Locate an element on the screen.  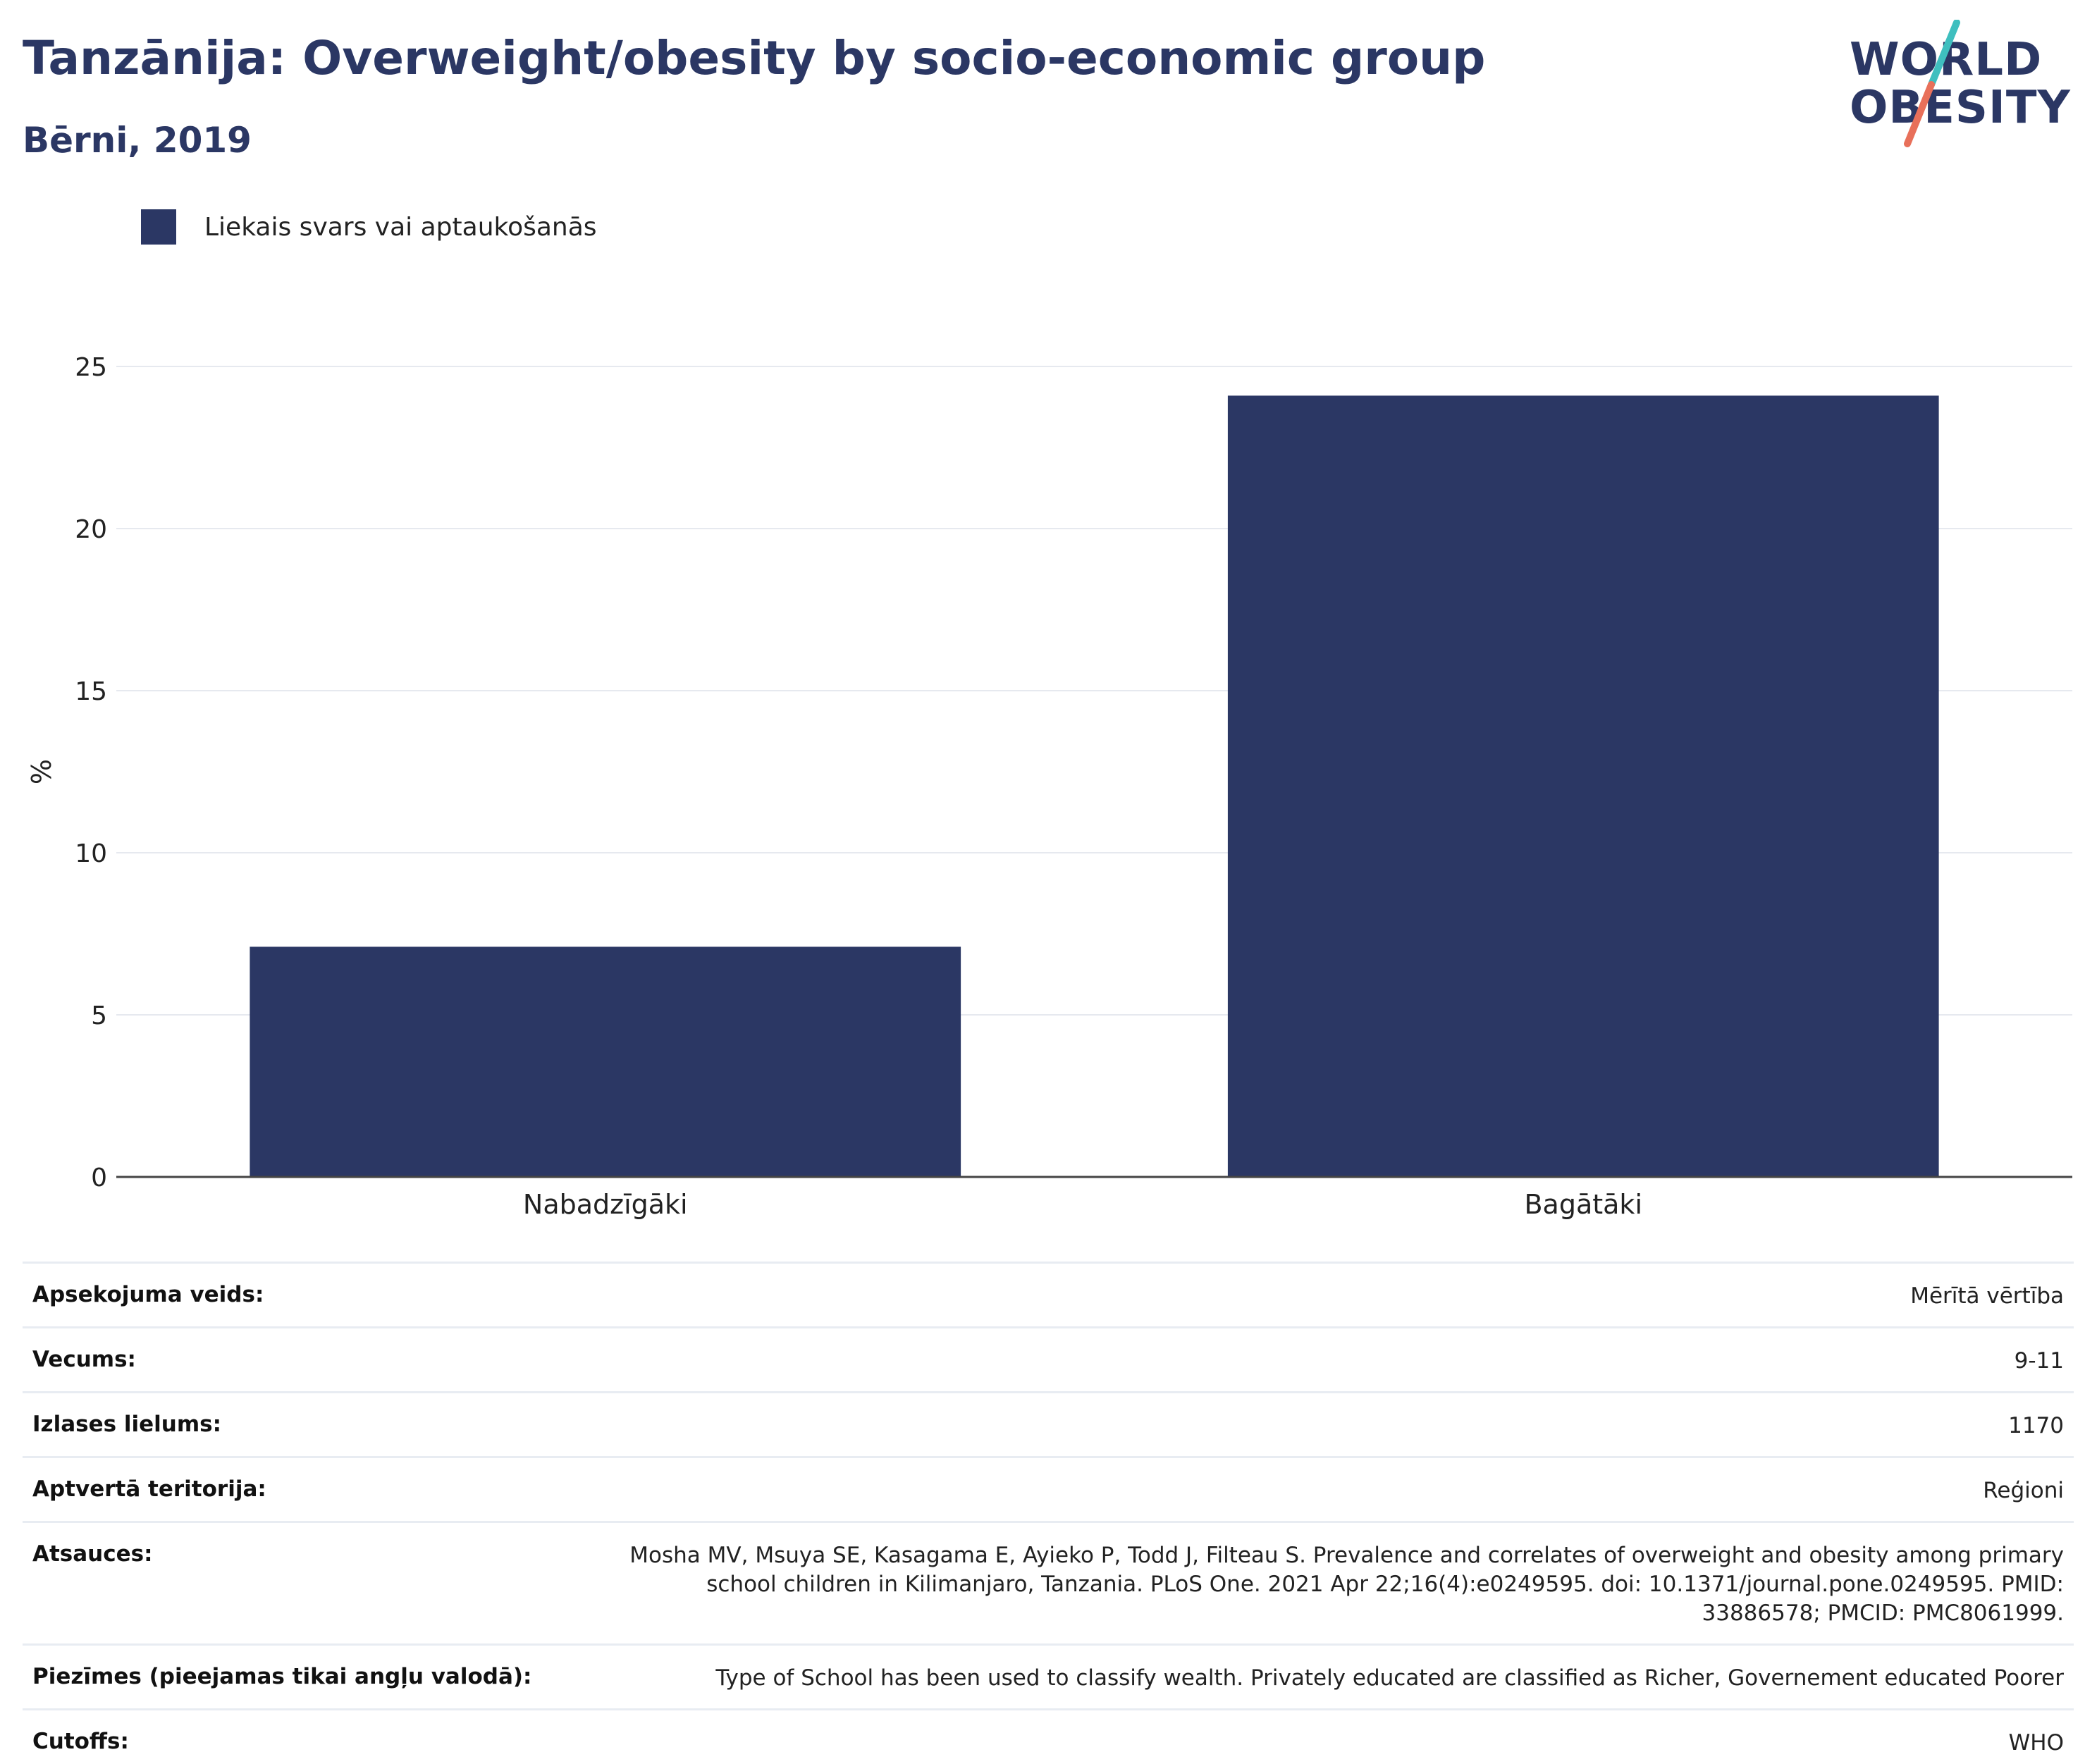
world-obesity-logo: WORLD OBESITY is located at coordinates (1952, 87).